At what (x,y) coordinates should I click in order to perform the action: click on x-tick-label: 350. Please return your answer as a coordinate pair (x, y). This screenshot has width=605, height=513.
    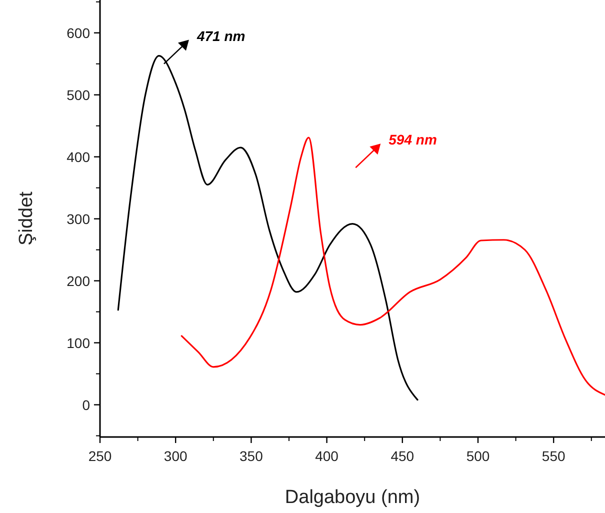
    Looking at the image, I should click on (252, 456).